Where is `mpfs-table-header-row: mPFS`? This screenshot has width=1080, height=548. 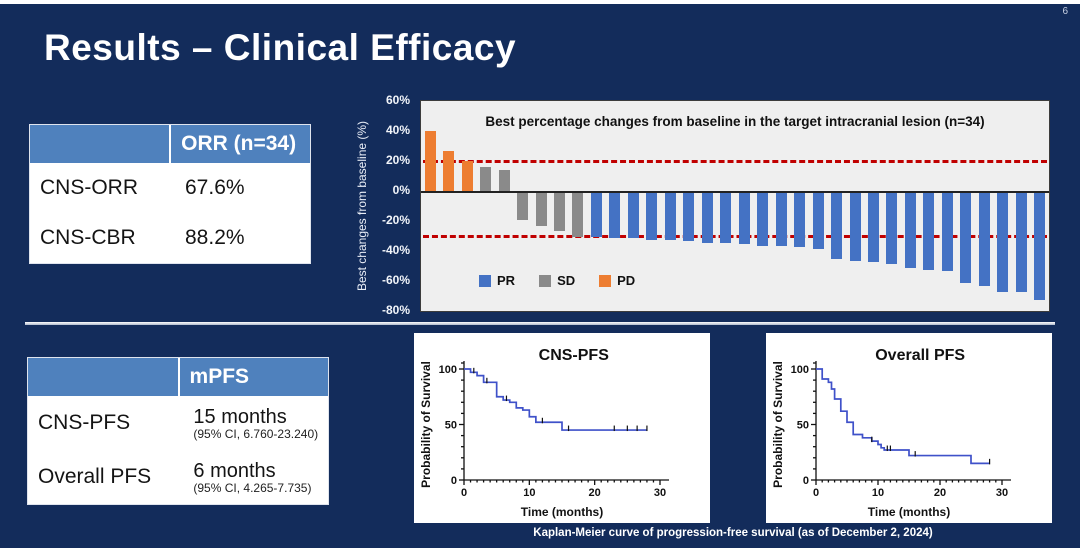 mpfs-table-header-row: mPFS is located at coordinates (178, 377).